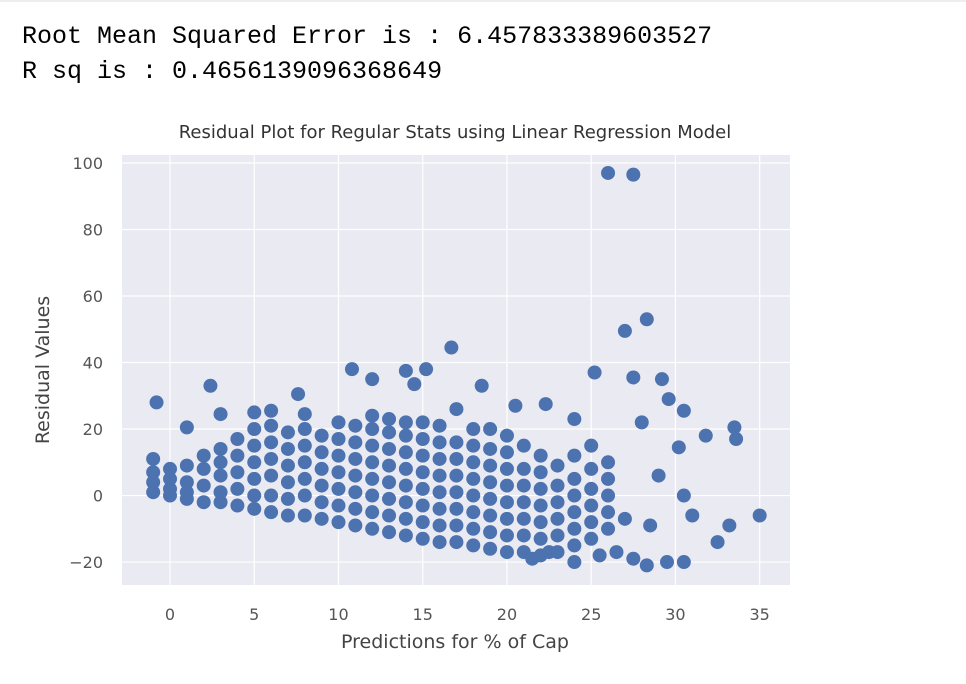 This screenshot has height=684, width=966. Describe the element at coordinates (455, 642) in the screenshot. I see `x-axis-label: Predictions for % of Cap` at that location.